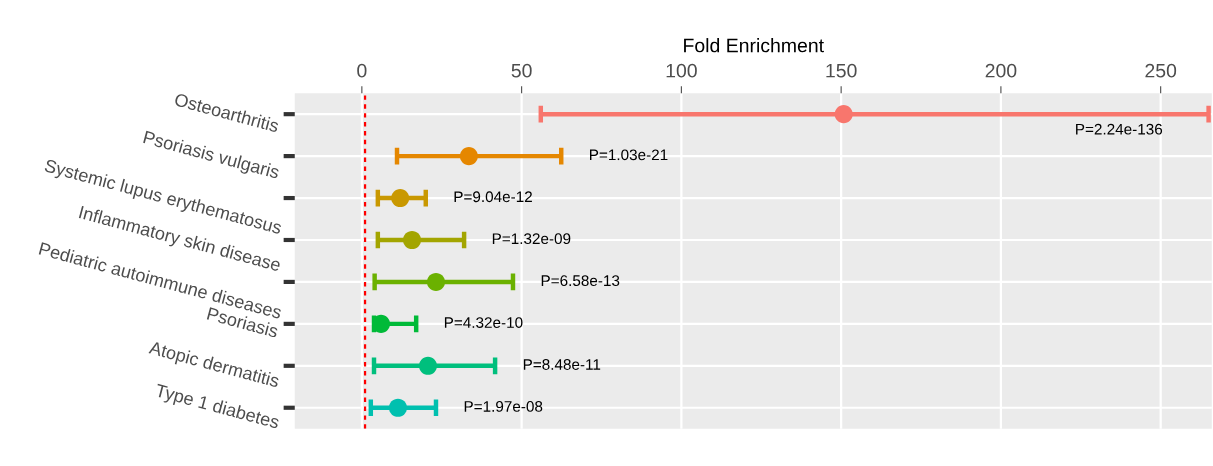 The image size is (1213, 466). I want to click on annotation: P=6.58e-13, so click(580, 281).